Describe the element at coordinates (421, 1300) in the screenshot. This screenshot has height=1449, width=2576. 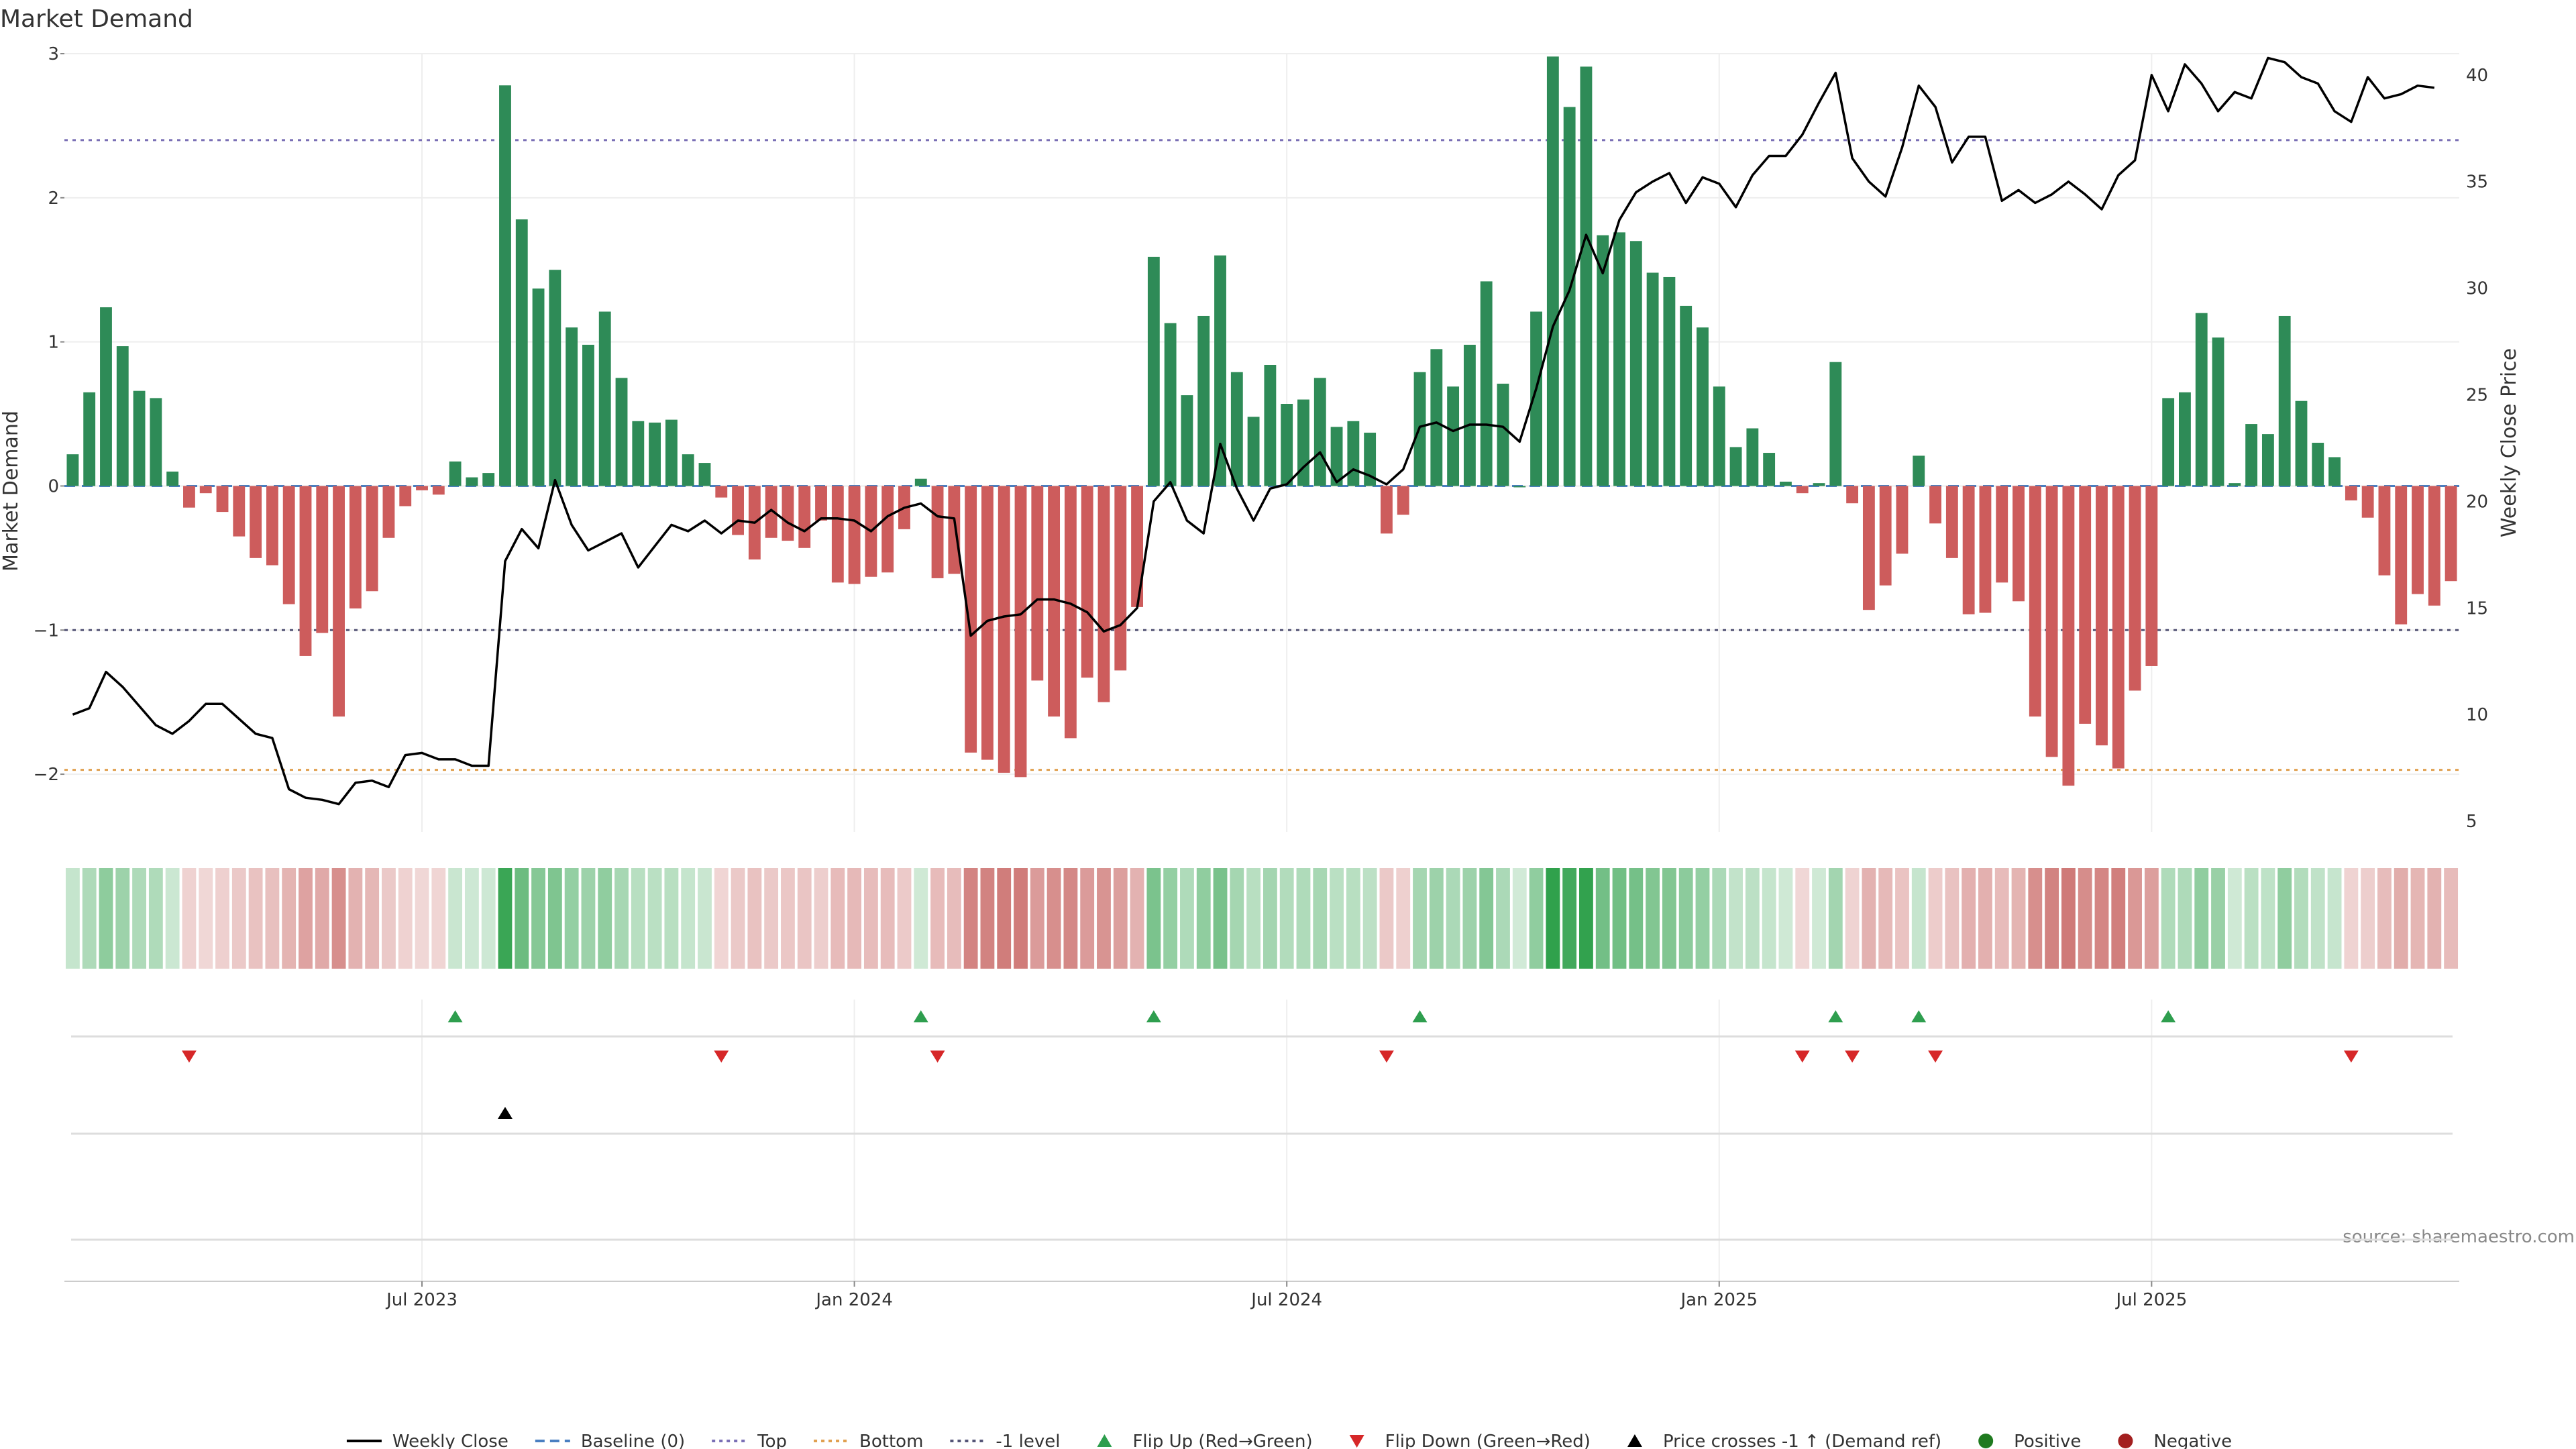
I see `x-tick-label: Jul 2023` at that location.